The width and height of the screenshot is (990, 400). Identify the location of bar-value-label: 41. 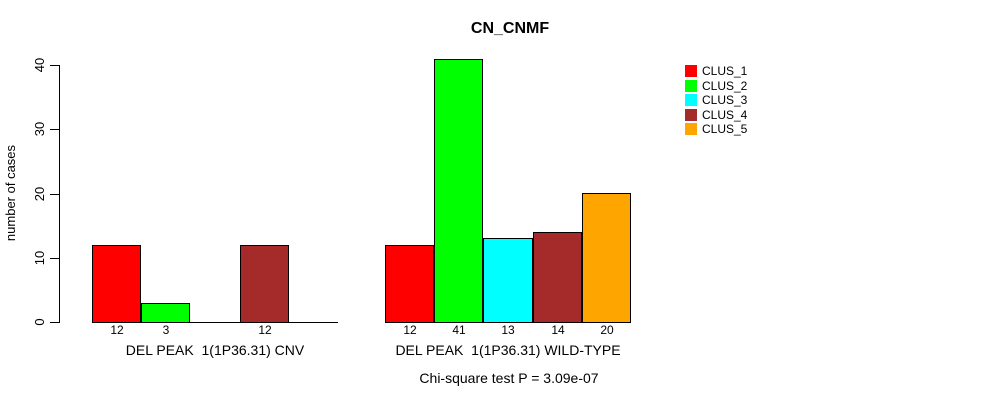
(459, 330).